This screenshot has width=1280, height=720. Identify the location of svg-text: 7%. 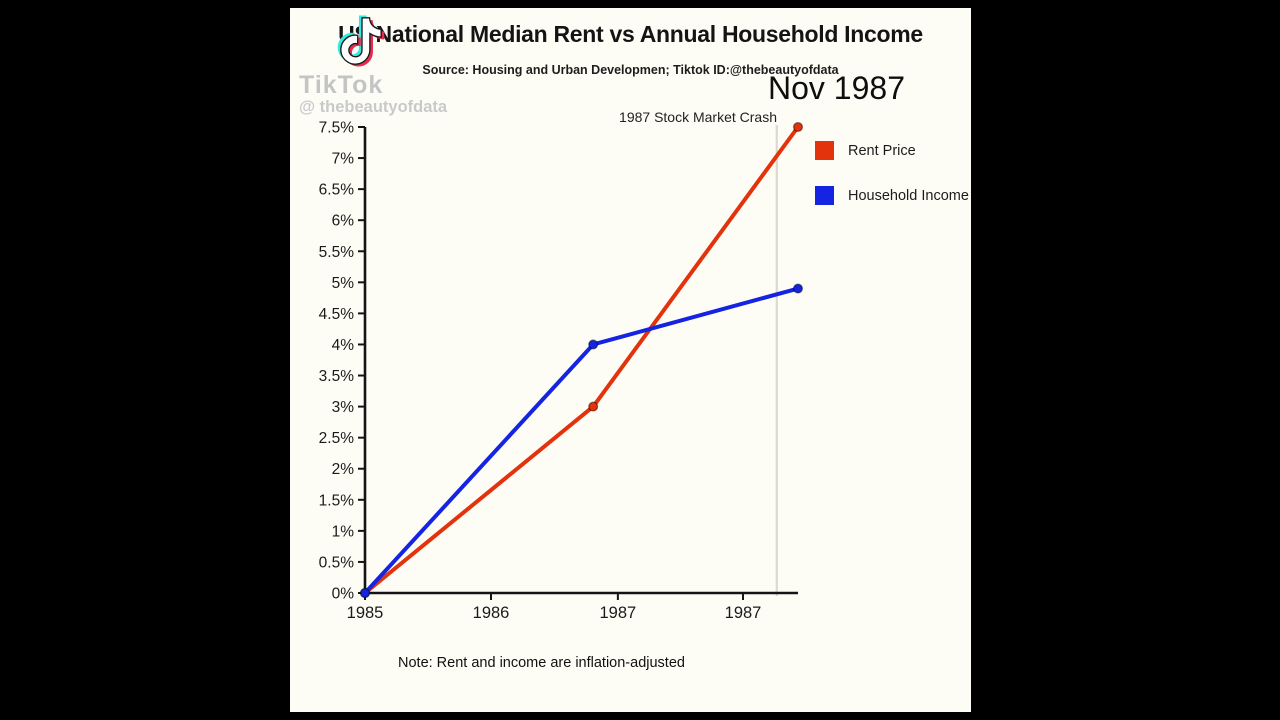
(343, 159).